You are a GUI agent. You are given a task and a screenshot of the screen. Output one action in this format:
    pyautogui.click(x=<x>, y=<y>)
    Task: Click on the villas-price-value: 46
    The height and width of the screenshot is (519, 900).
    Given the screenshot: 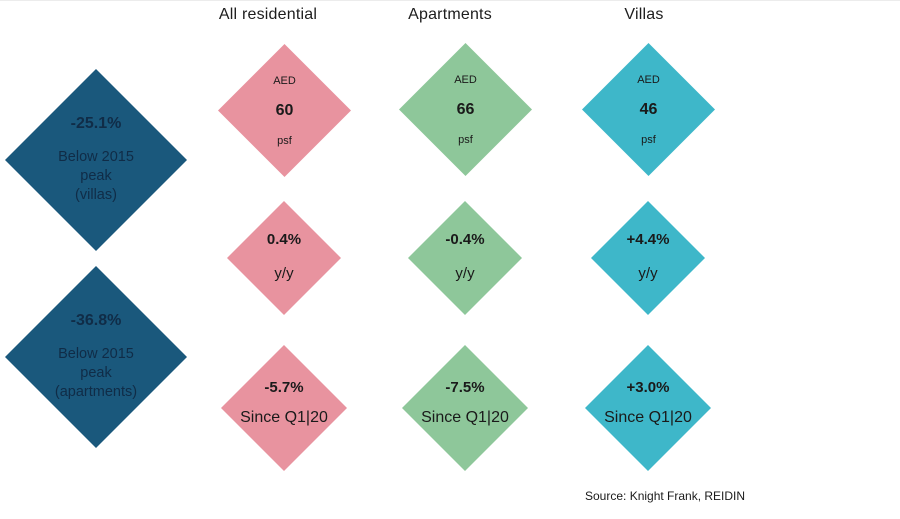 What is the action you would take?
    pyautogui.click(x=648, y=109)
    